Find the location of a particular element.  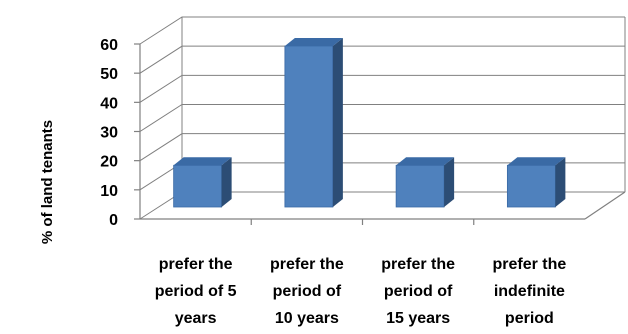

y-axis-title: % of land tenants is located at coordinates (47, 182).